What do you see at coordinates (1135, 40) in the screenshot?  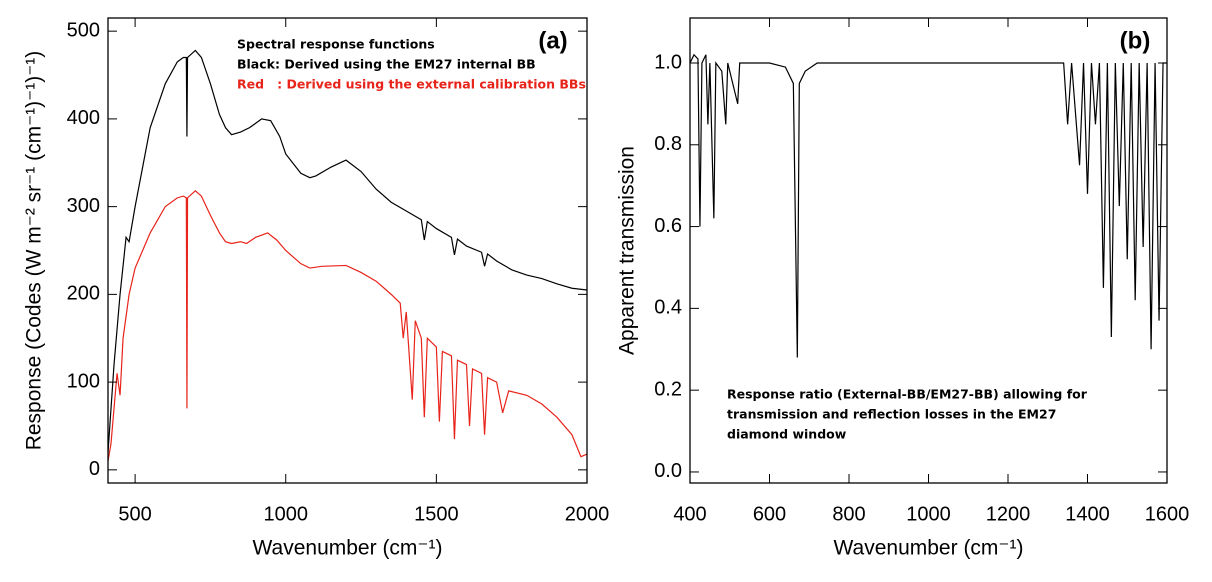 I see `panel-label: (b)` at bounding box center [1135, 40].